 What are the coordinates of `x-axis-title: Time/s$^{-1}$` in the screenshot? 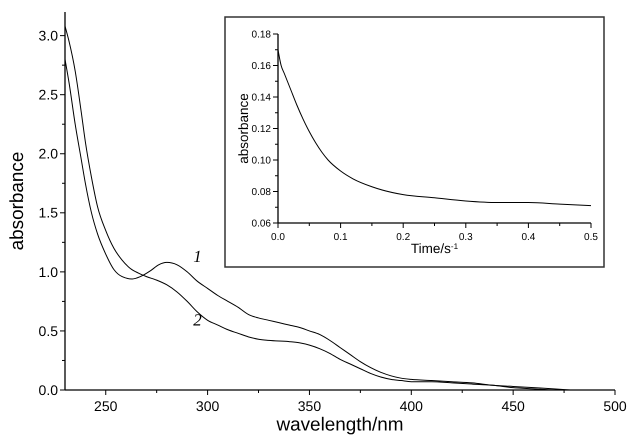 It's located at (434, 248).